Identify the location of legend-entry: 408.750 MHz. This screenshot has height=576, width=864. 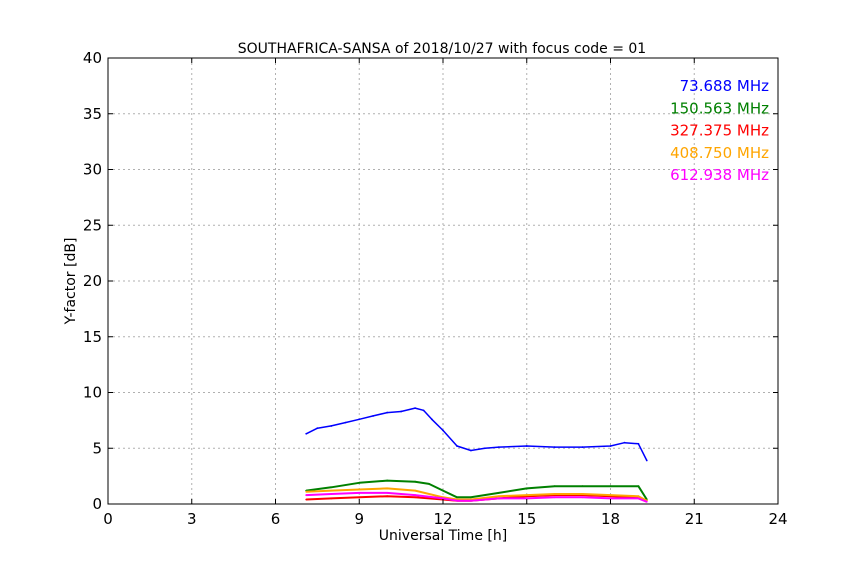
(719, 153).